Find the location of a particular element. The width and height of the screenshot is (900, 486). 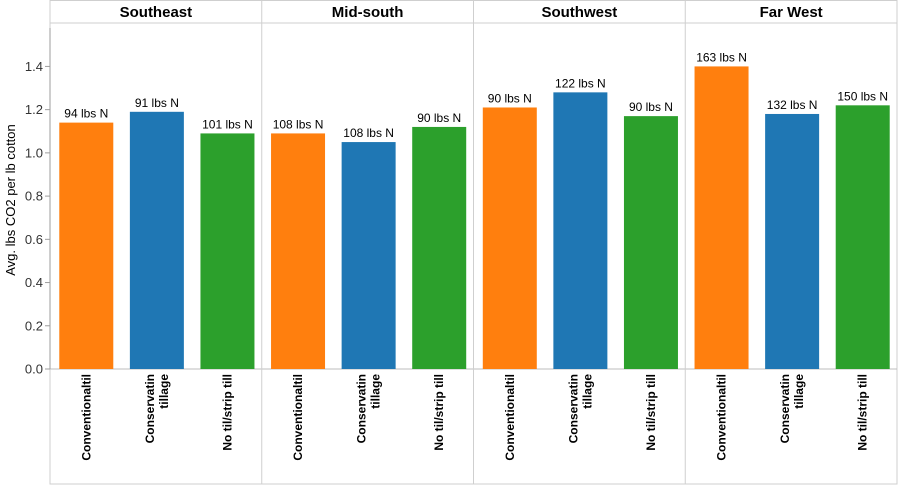

y-tick-label: 1.4 is located at coordinates (34, 66).